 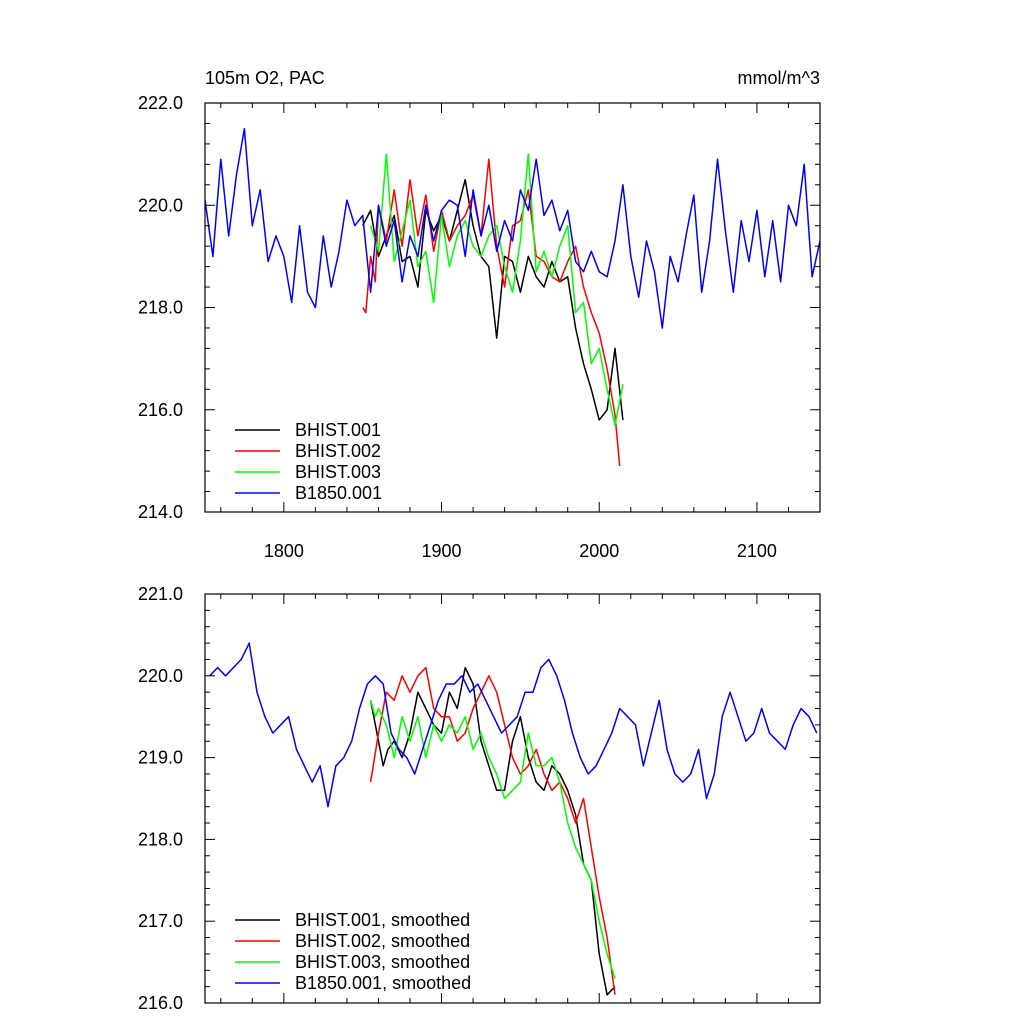 I want to click on y-tick-label: 214.0, so click(x=160, y=512).